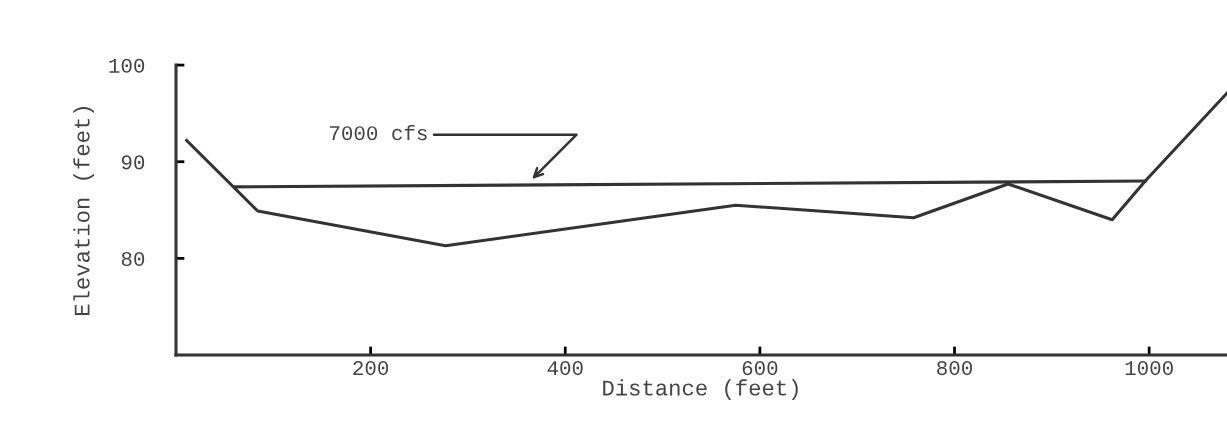 The width and height of the screenshot is (1227, 423). I want to click on annotation: 7000 cfs, so click(378, 132).